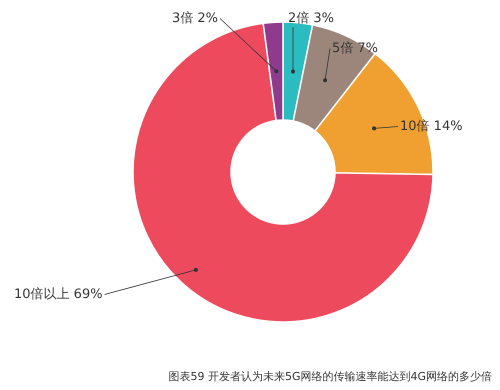  Describe the element at coordinates (311, 18) in the screenshot. I see `slice-label: 2倍 3%` at that location.